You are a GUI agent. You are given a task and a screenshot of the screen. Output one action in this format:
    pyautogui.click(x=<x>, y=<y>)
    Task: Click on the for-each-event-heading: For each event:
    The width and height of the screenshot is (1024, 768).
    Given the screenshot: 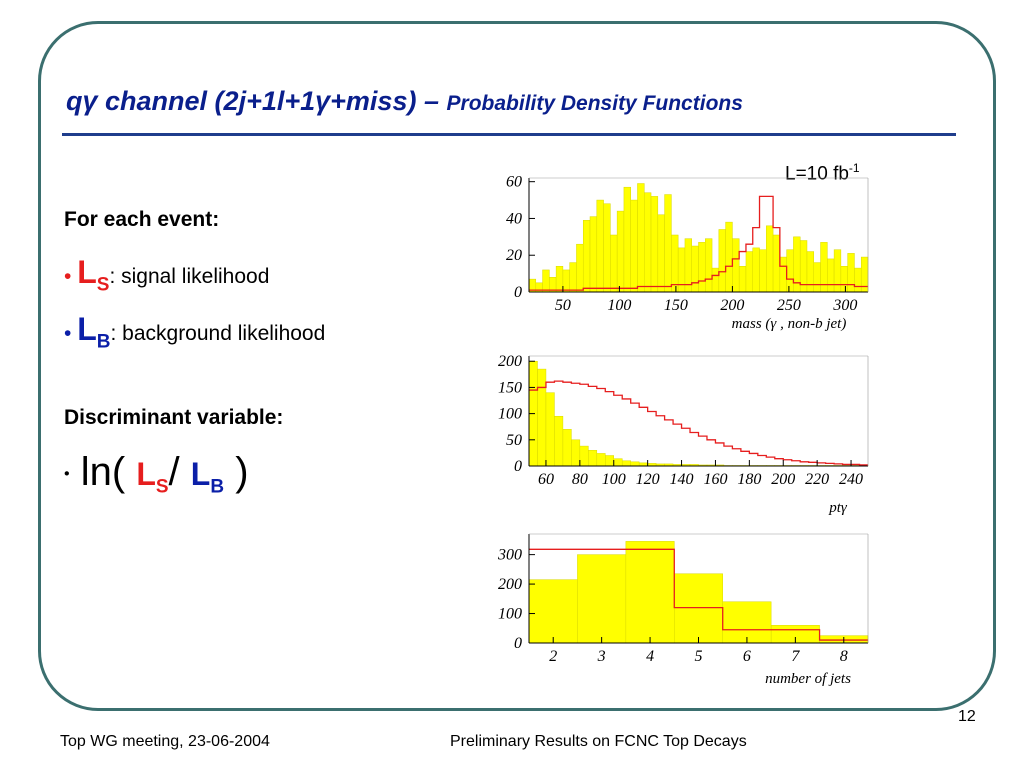 What is the action you would take?
    pyautogui.click(x=142, y=219)
    